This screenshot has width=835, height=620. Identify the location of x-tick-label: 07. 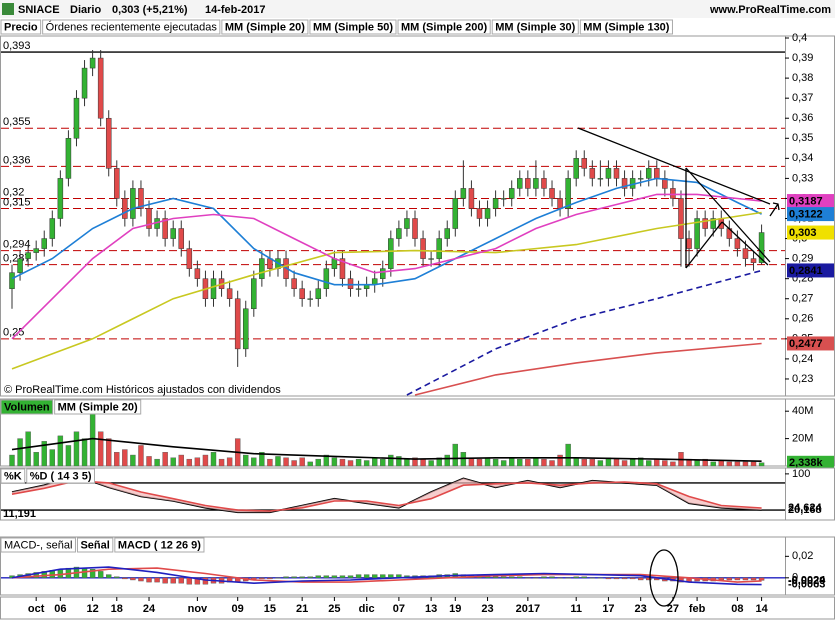
(399, 609).